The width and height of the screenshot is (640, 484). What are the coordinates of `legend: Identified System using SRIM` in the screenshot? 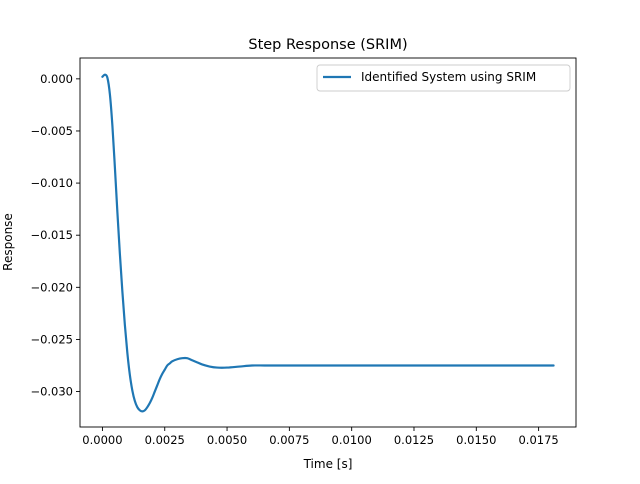 It's located at (443, 78).